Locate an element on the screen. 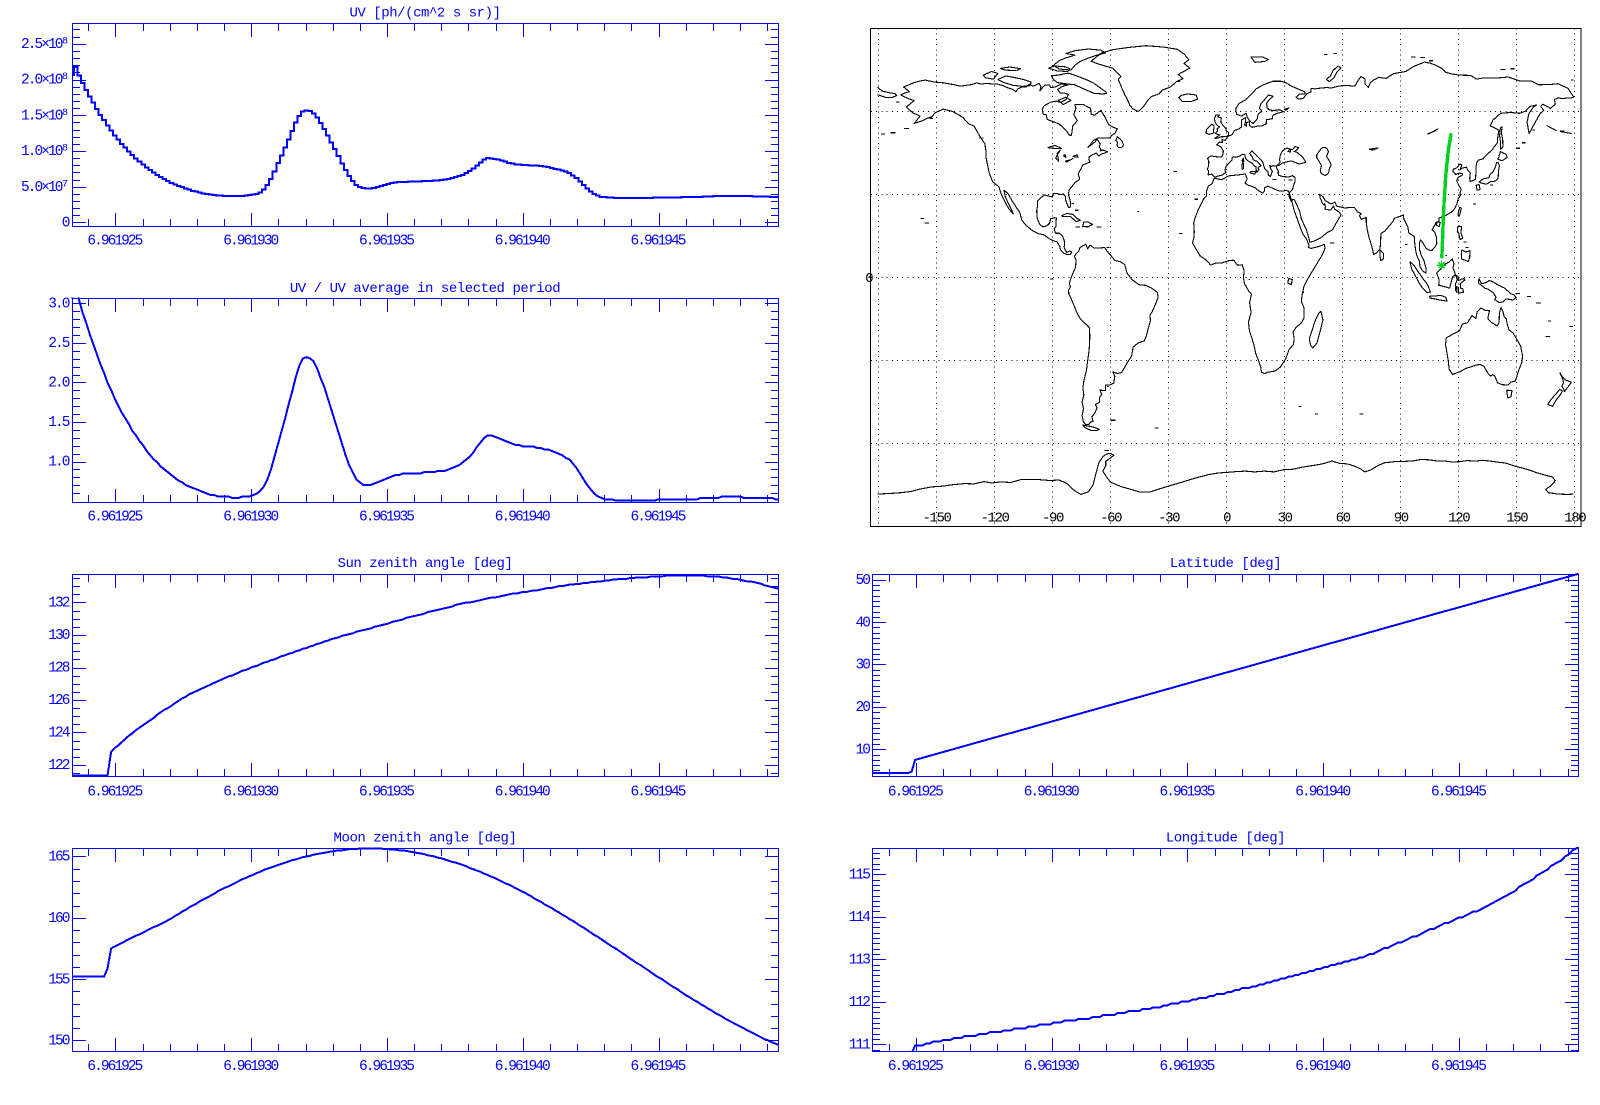 This screenshot has width=1600, height=1105. svg-text: 122 is located at coordinates (59, 766).